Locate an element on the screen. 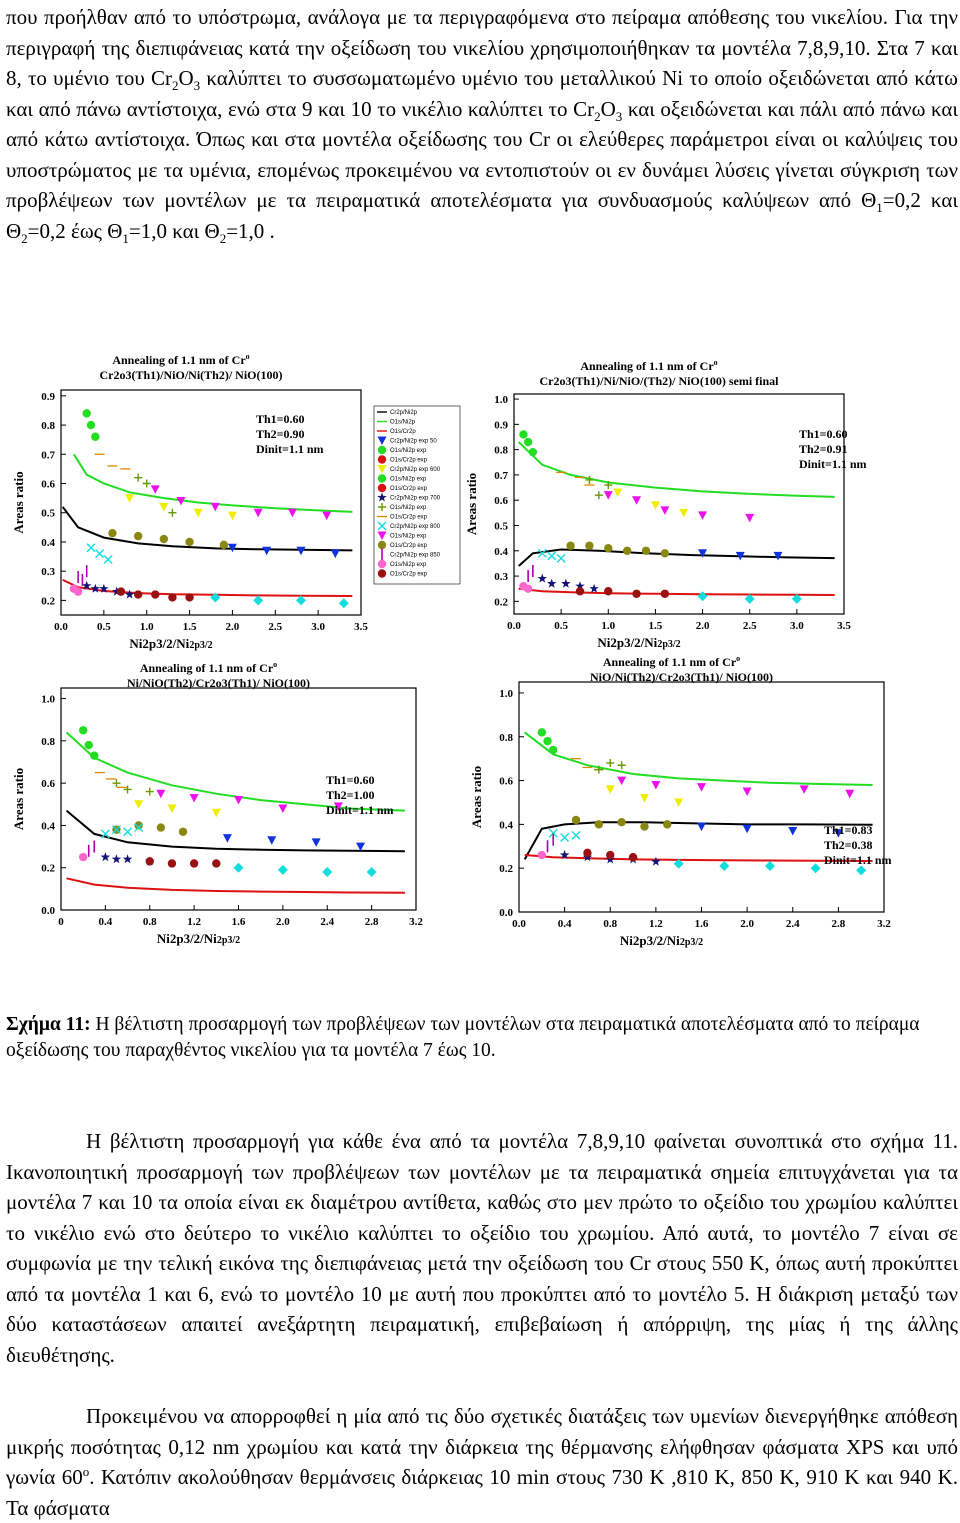 The image size is (960, 1523). x-tick-label: 1.0 is located at coordinates (608, 626).